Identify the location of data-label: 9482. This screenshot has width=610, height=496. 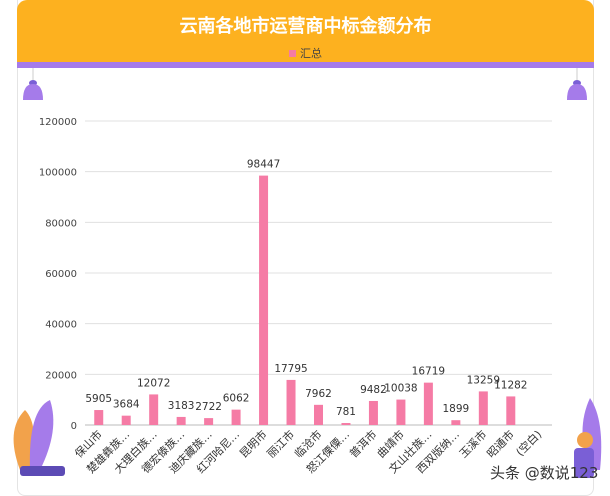
(373, 390).